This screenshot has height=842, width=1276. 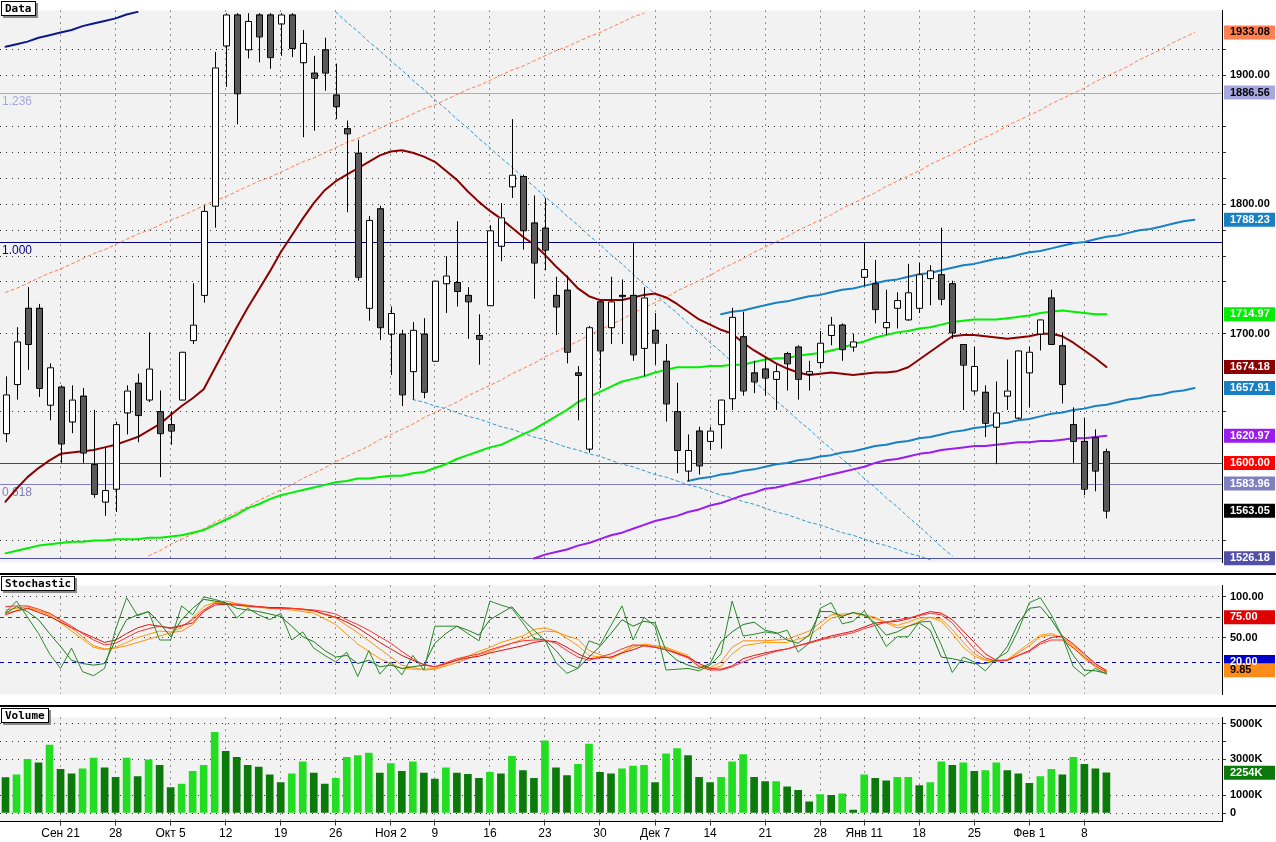 I want to click on annotation: 1.236, so click(x=17, y=100).